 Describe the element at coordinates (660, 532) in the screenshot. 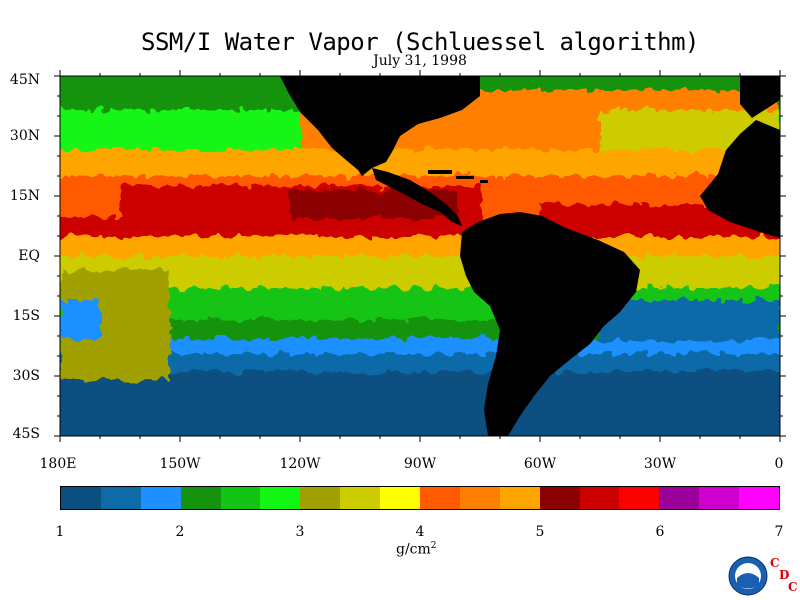

I see `colorbar-tick-6: 6` at that location.